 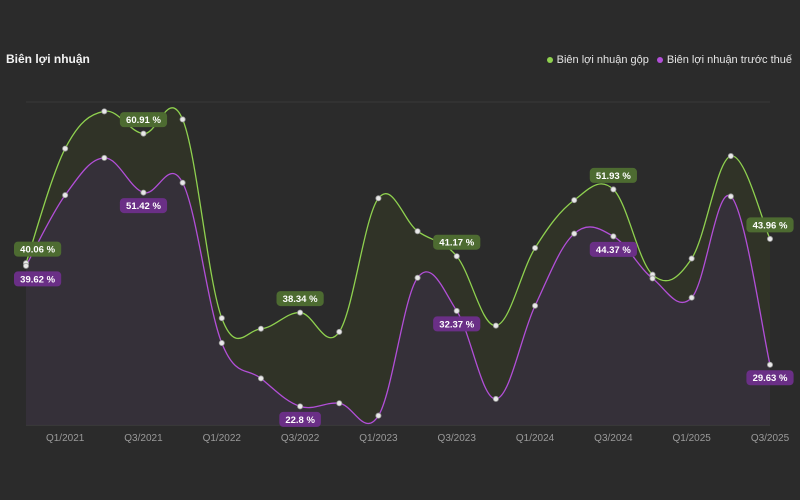 What do you see at coordinates (549, 60) in the screenshot?
I see `legend-dot-gross-margin` at bounding box center [549, 60].